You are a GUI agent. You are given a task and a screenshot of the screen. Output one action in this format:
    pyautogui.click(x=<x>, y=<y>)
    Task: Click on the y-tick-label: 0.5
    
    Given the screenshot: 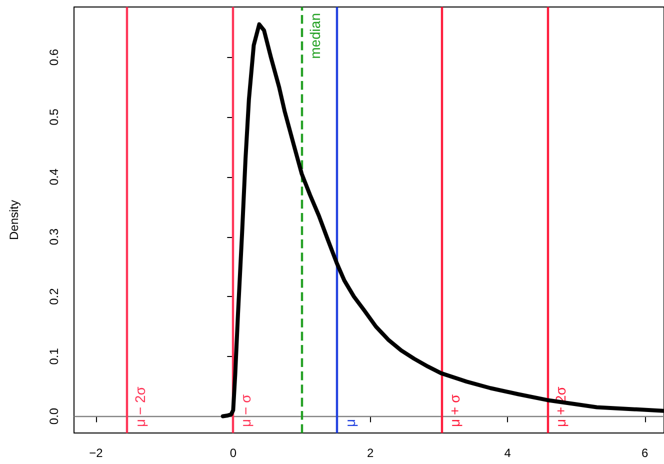 What is the action you would take?
    pyautogui.click(x=54, y=117)
    